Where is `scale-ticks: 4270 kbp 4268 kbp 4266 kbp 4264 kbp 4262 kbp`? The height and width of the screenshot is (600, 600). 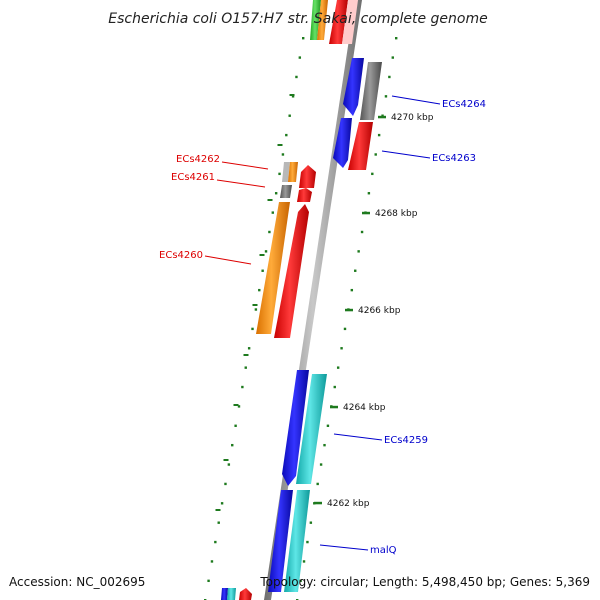 scale-ticks: 4270 kbp 4268 kbp 4266 kbp 4264 kbp 4262 kbp is located at coordinates (374, 311).